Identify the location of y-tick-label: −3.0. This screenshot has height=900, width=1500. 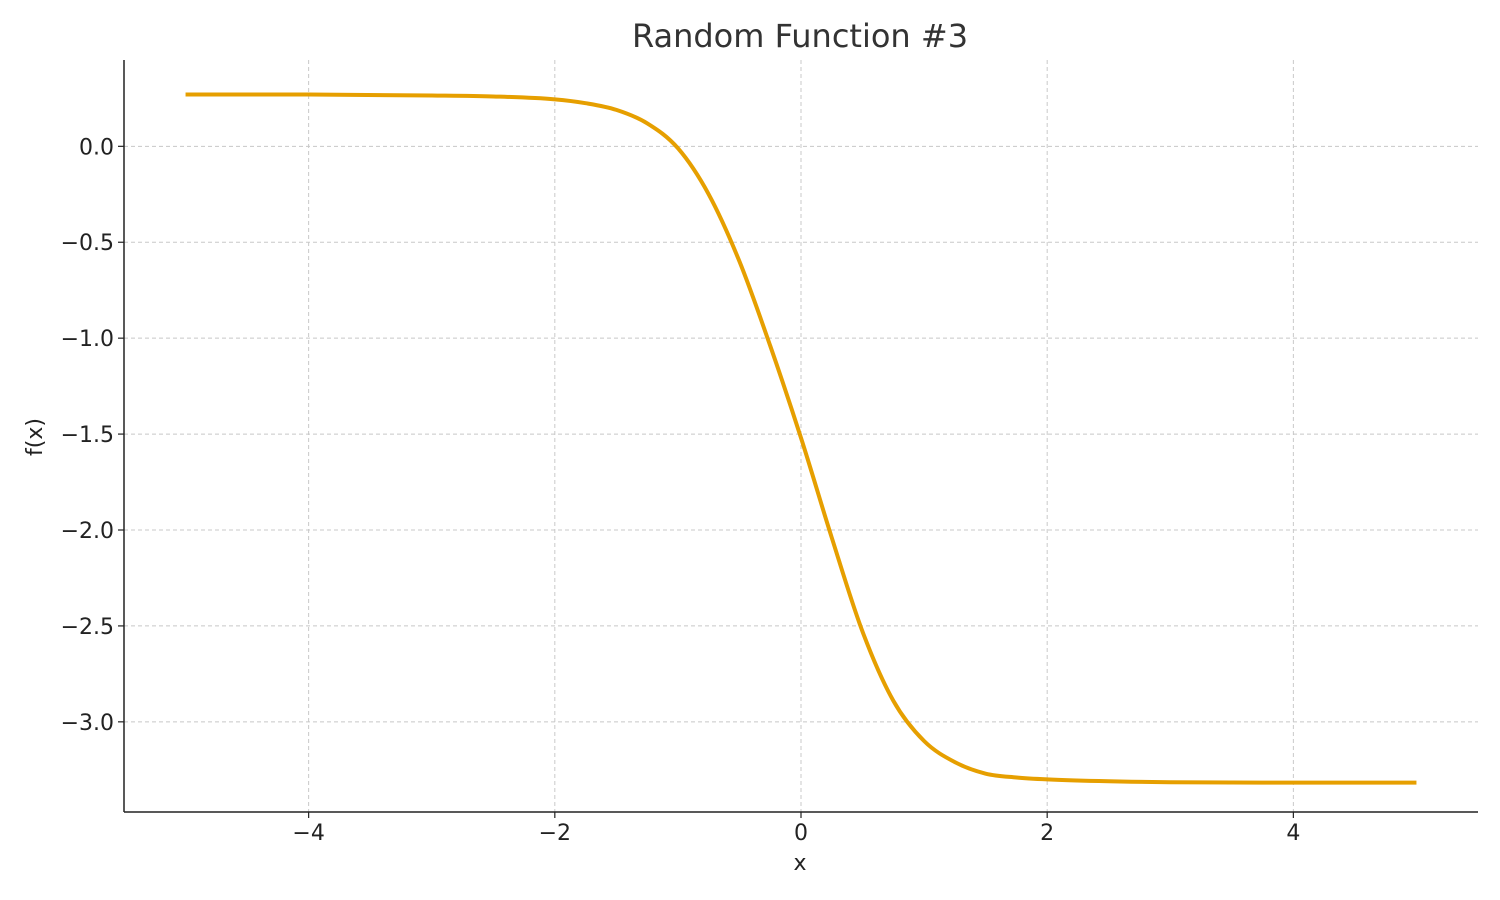
(87, 723).